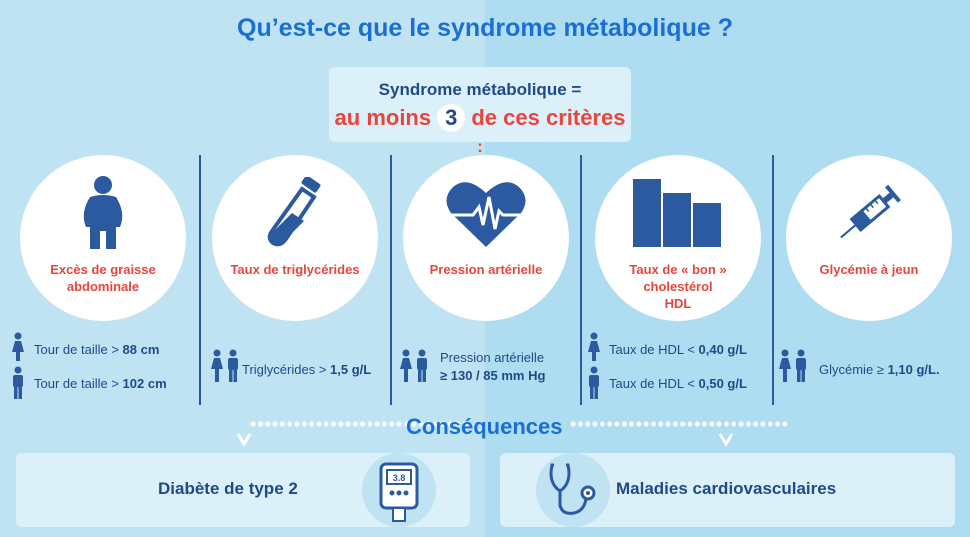  I want to click on syringe-icon, so click(870, 211).